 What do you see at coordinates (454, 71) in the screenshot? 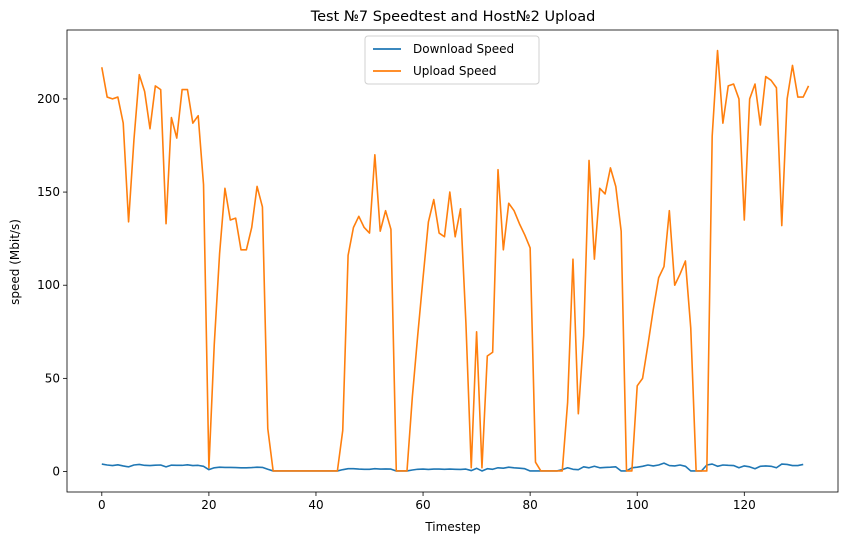
I see `legend-label-upload-speed: Upload Speed` at bounding box center [454, 71].